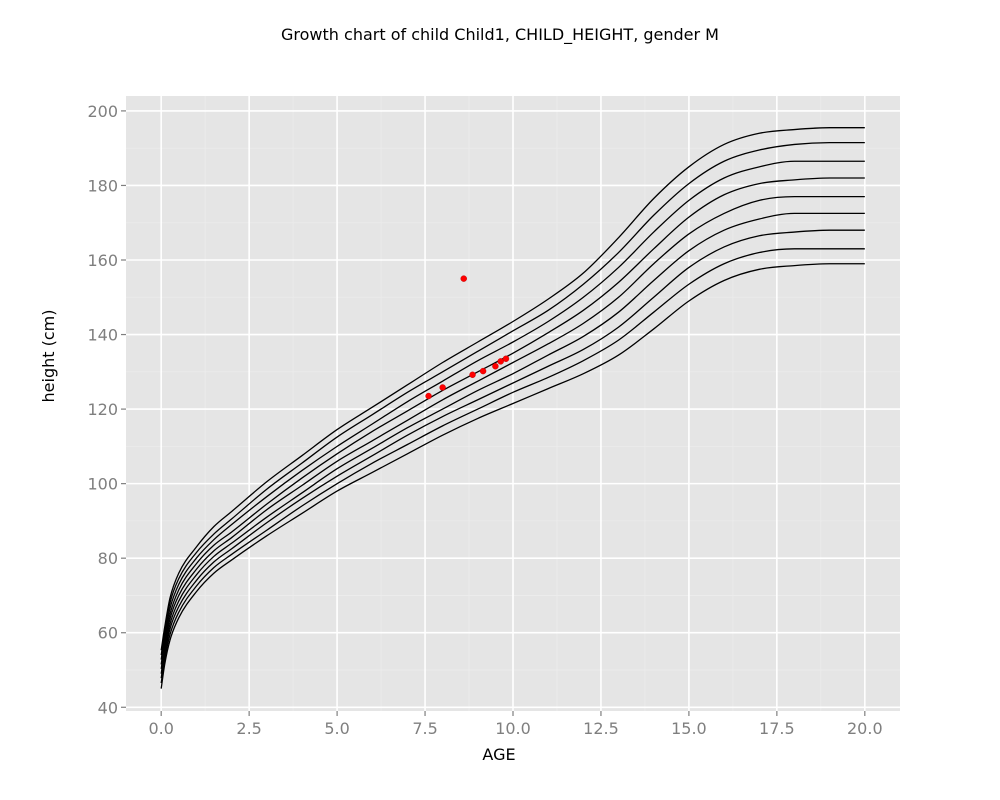  I want to click on y-tick-label: 60, so click(108, 633).